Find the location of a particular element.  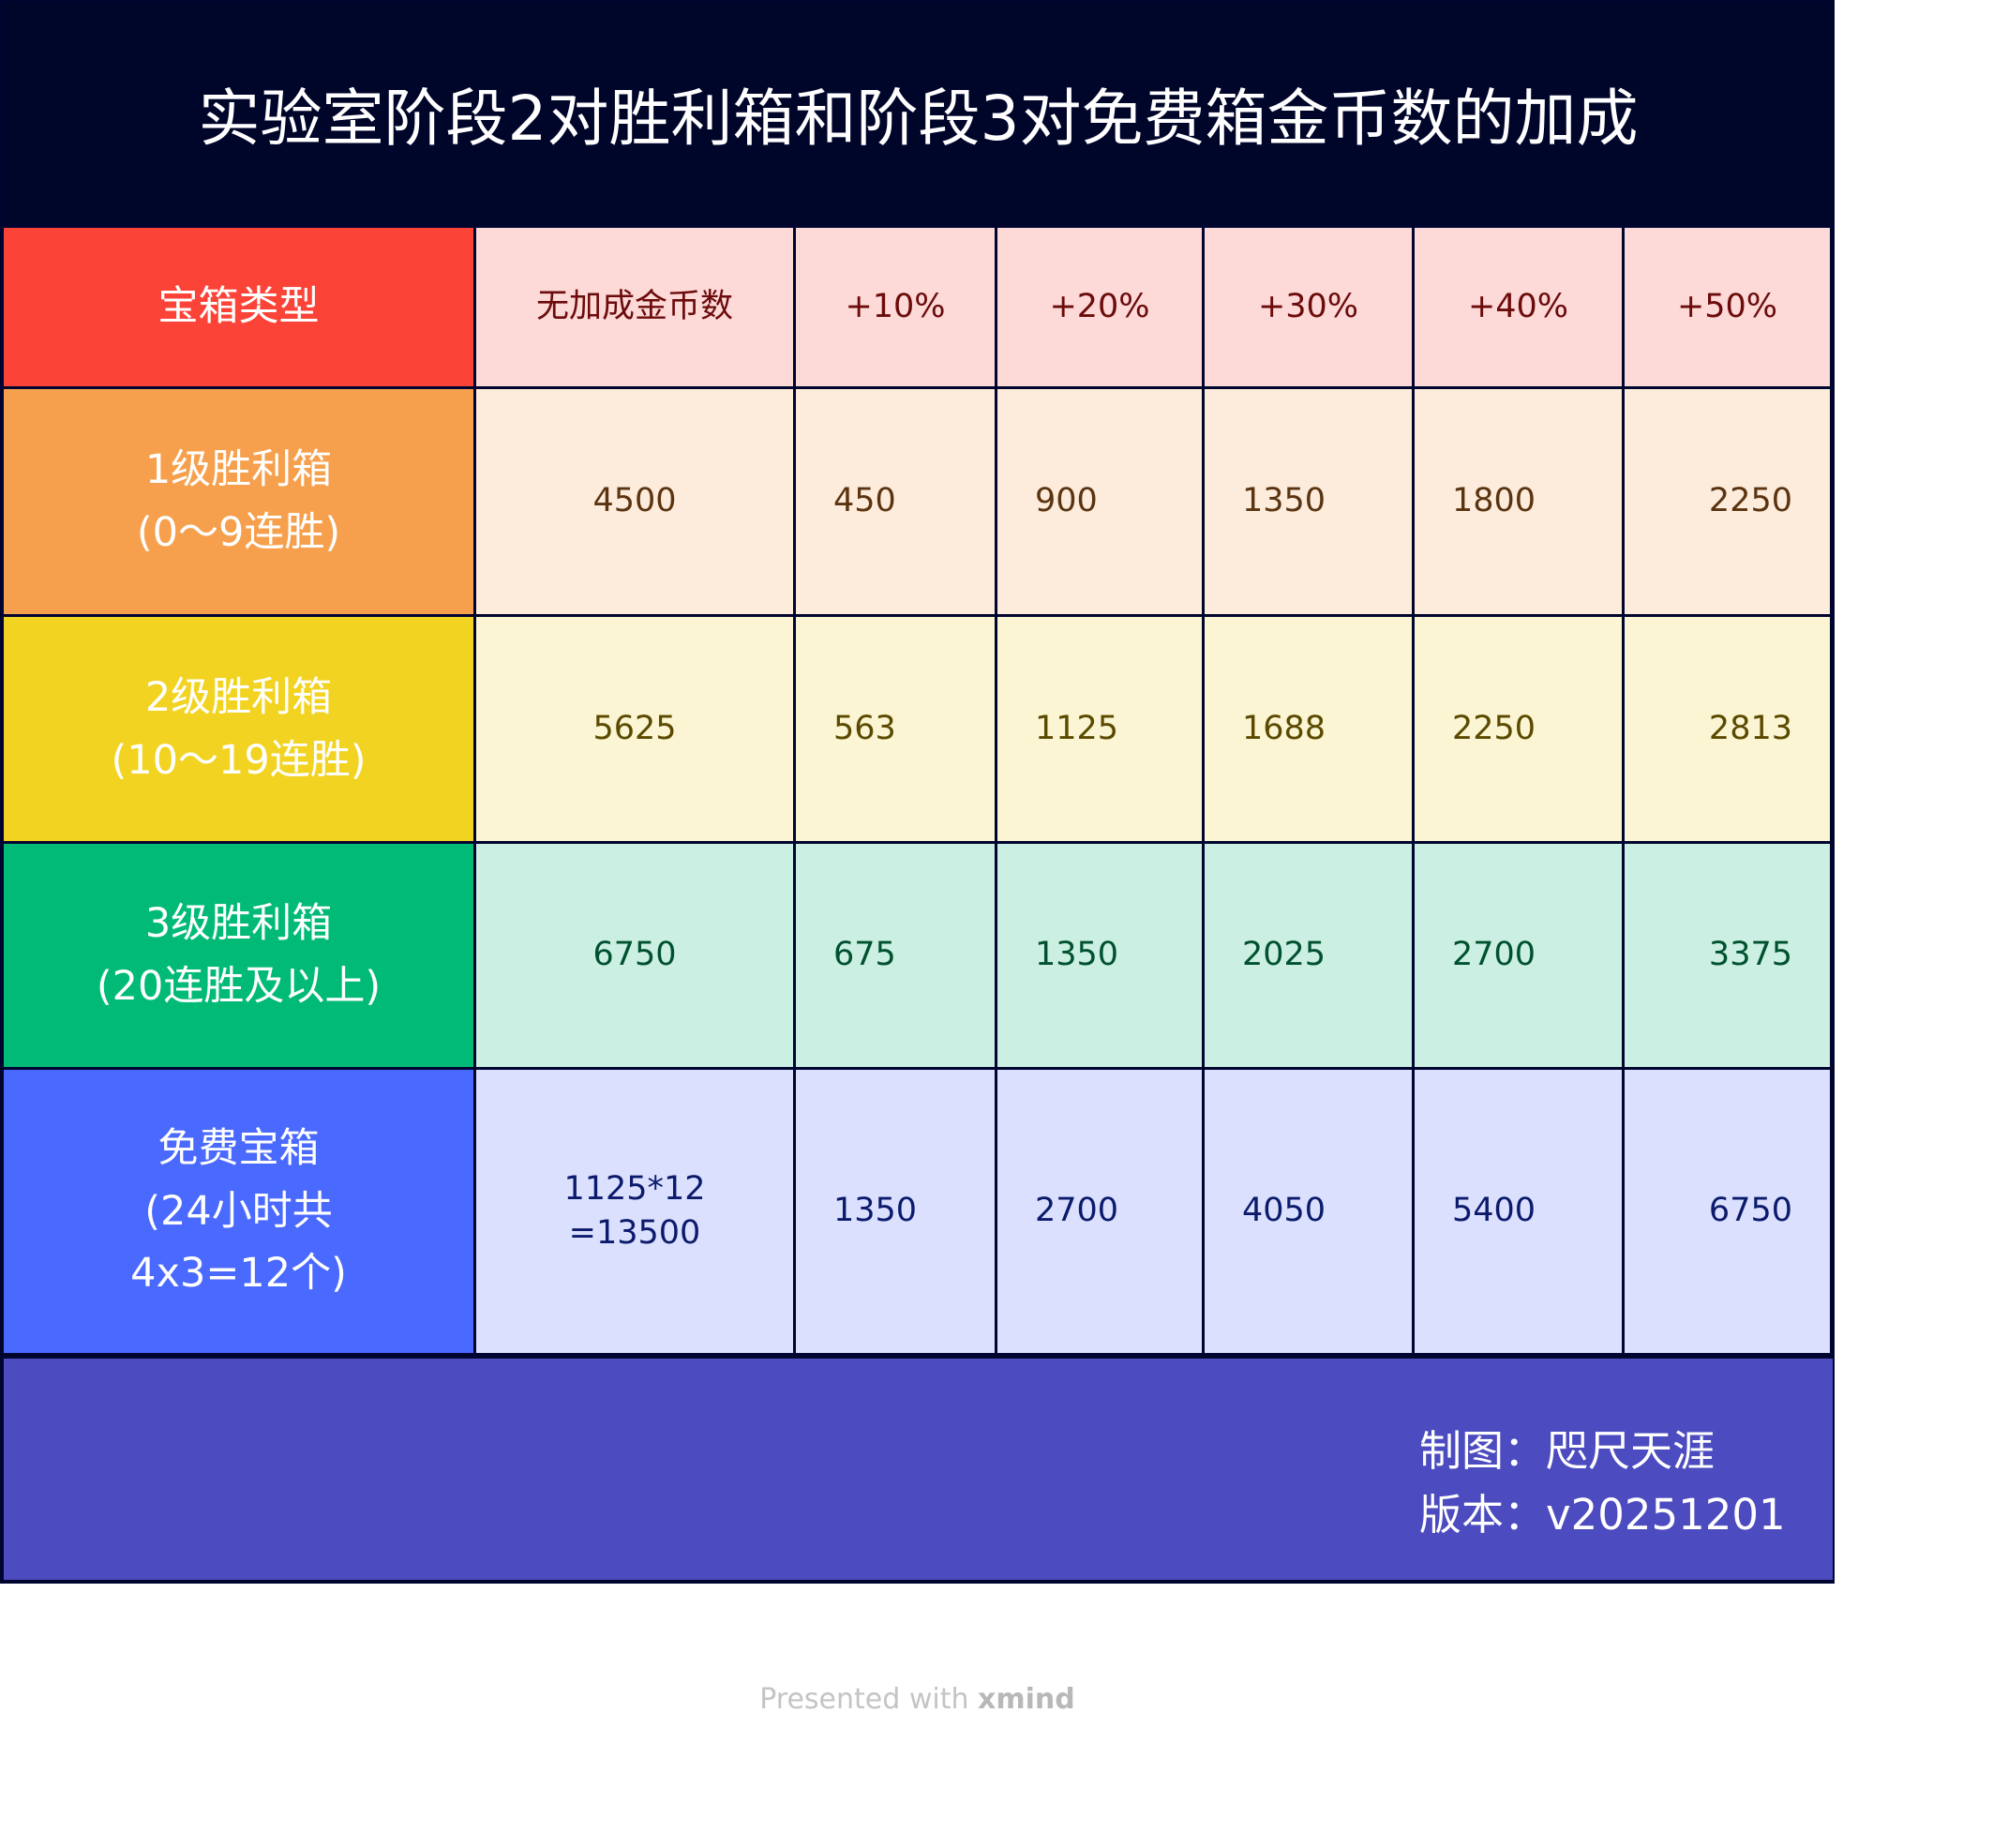

table-cell: 5625 is located at coordinates (634, 729).